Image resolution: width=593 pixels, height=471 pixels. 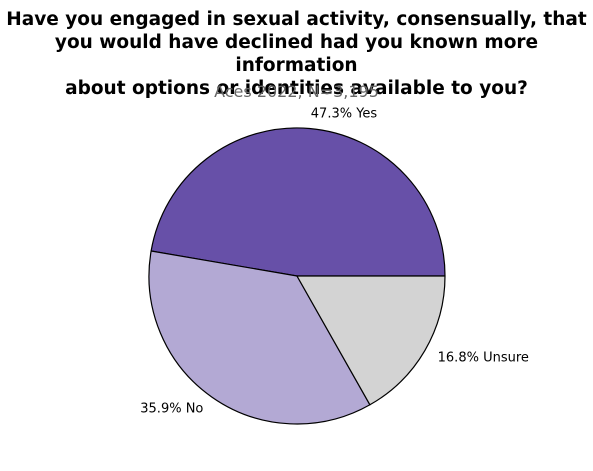 I want to click on slice-label-no: 35.9% No, so click(x=171, y=409).